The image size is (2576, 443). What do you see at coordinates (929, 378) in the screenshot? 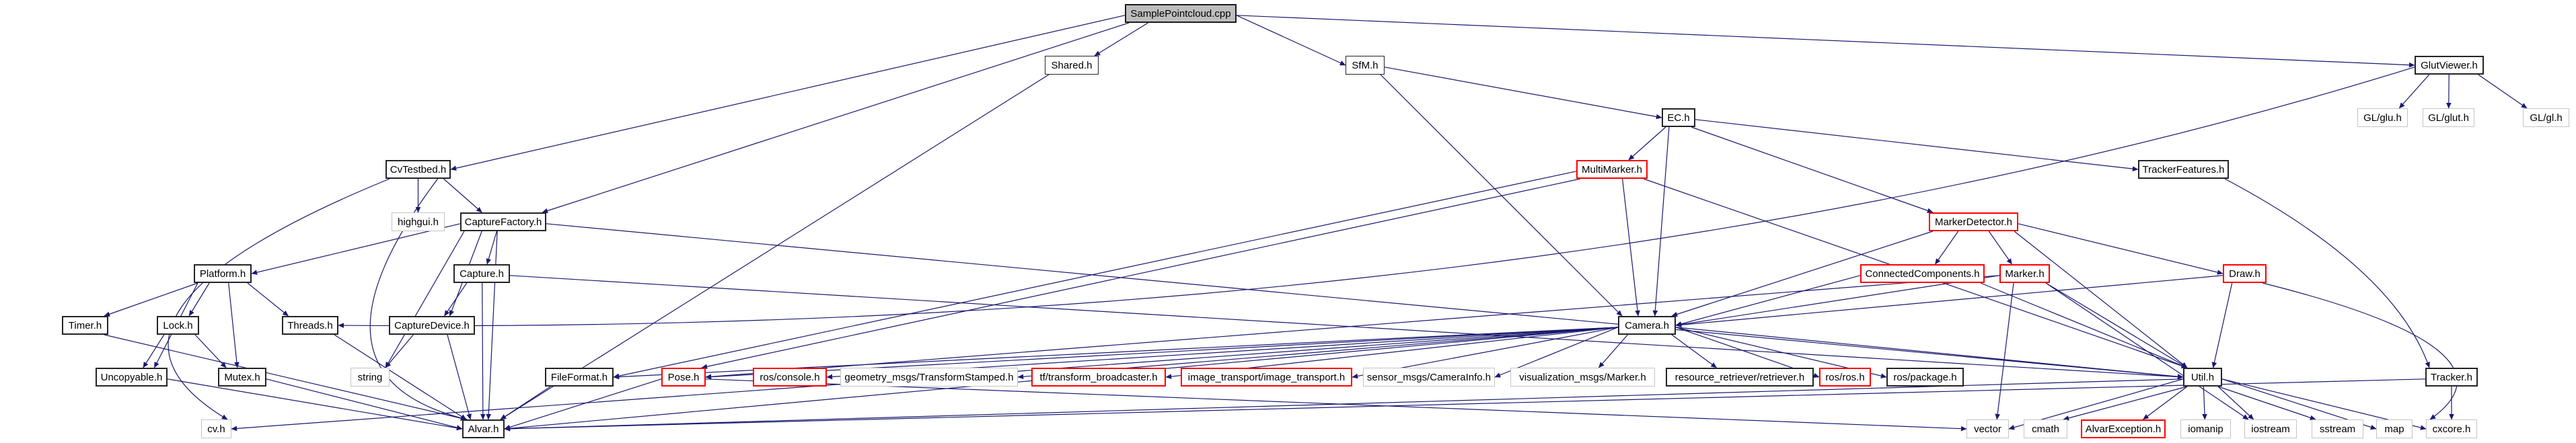
I see `node-geometry-msgs: geometry_msgs/TransformStamped.h` at bounding box center [929, 378].